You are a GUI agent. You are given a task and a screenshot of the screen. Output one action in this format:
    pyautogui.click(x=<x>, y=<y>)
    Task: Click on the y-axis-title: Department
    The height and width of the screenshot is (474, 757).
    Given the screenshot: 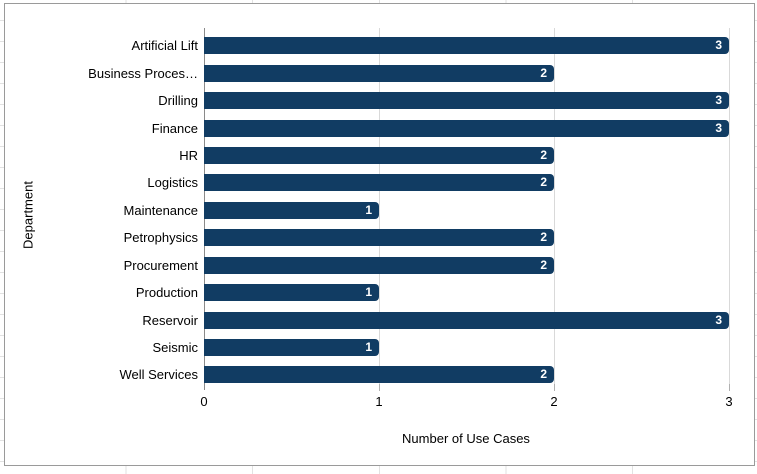 What is the action you would take?
    pyautogui.click(x=28, y=215)
    